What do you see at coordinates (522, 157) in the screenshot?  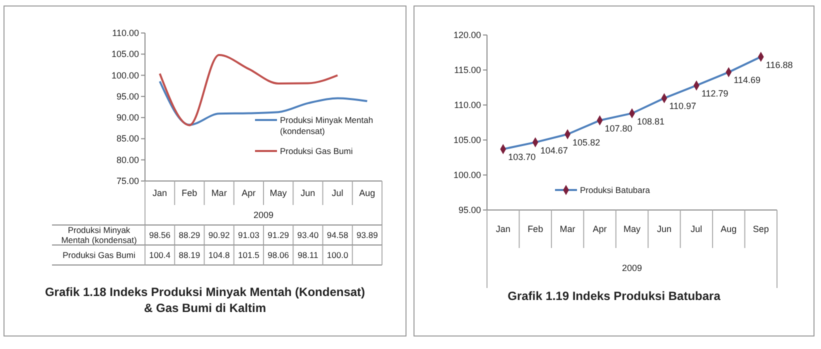 I see `data-label: 103.70` at bounding box center [522, 157].